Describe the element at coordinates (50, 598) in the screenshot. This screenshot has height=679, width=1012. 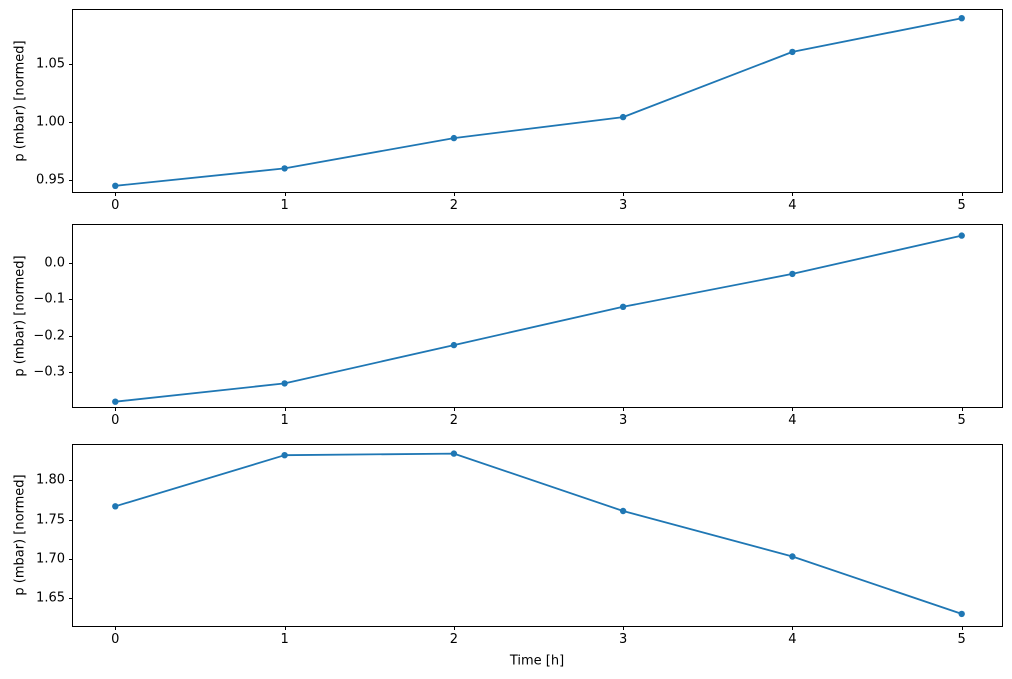
I see `y-tick-label: 1.65` at that location.